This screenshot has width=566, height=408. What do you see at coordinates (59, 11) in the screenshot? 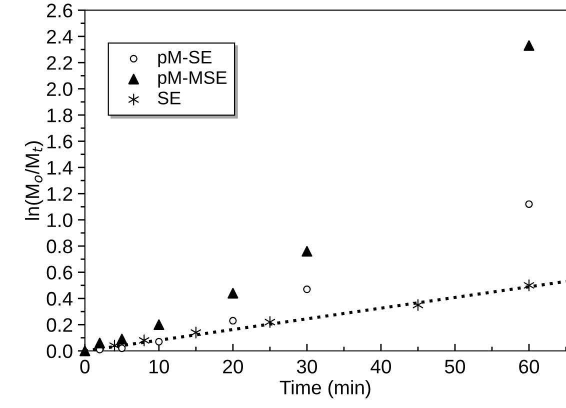
I see `y-tick-label: 2.6` at bounding box center [59, 11].